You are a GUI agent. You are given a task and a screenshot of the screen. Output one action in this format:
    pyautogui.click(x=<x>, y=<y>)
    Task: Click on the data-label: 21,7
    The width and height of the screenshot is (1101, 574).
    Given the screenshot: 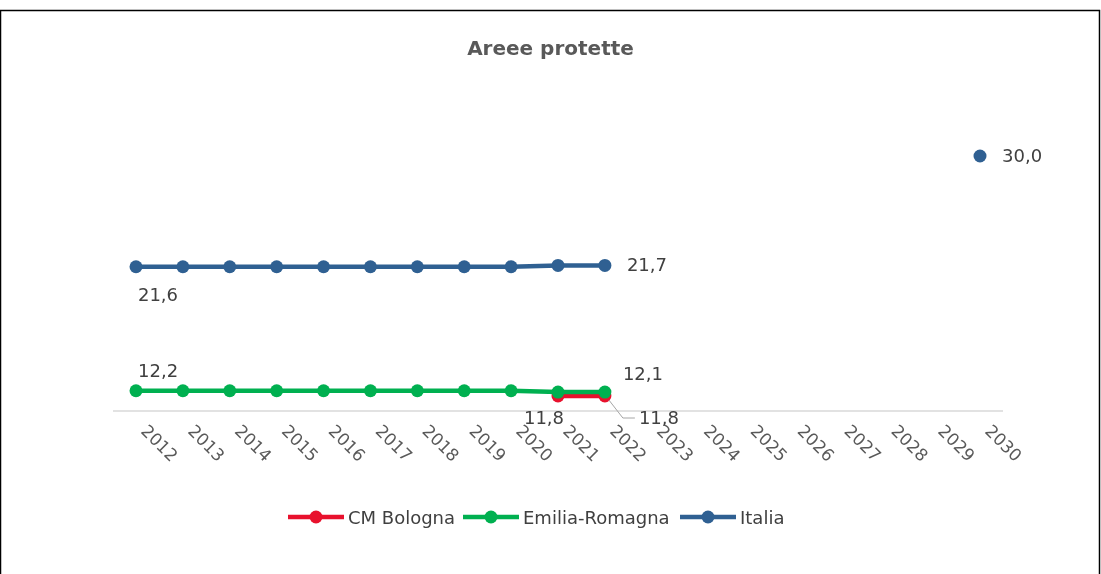 What is the action you would take?
    pyautogui.click(x=646, y=265)
    